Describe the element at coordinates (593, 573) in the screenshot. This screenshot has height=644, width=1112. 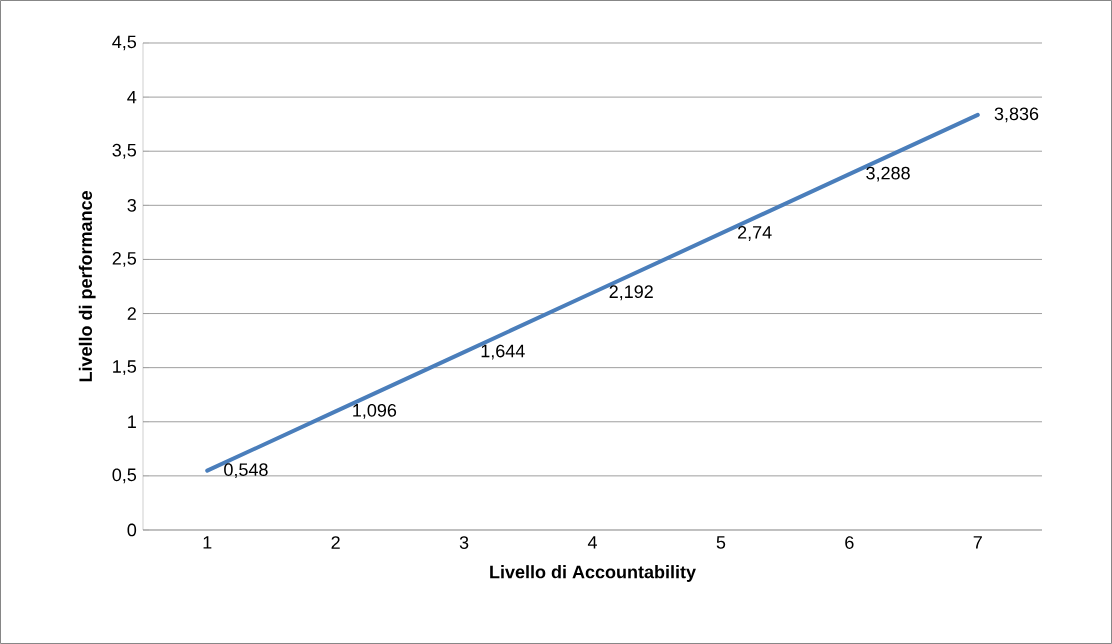
I see `x-axis-title: Livello di Accountability` at that location.